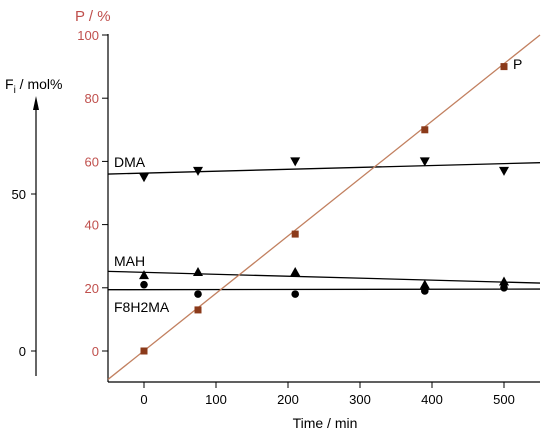  Describe the element at coordinates (216, 399) in the screenshot. I see `x-axis-tick-label-100: 100` at that location.